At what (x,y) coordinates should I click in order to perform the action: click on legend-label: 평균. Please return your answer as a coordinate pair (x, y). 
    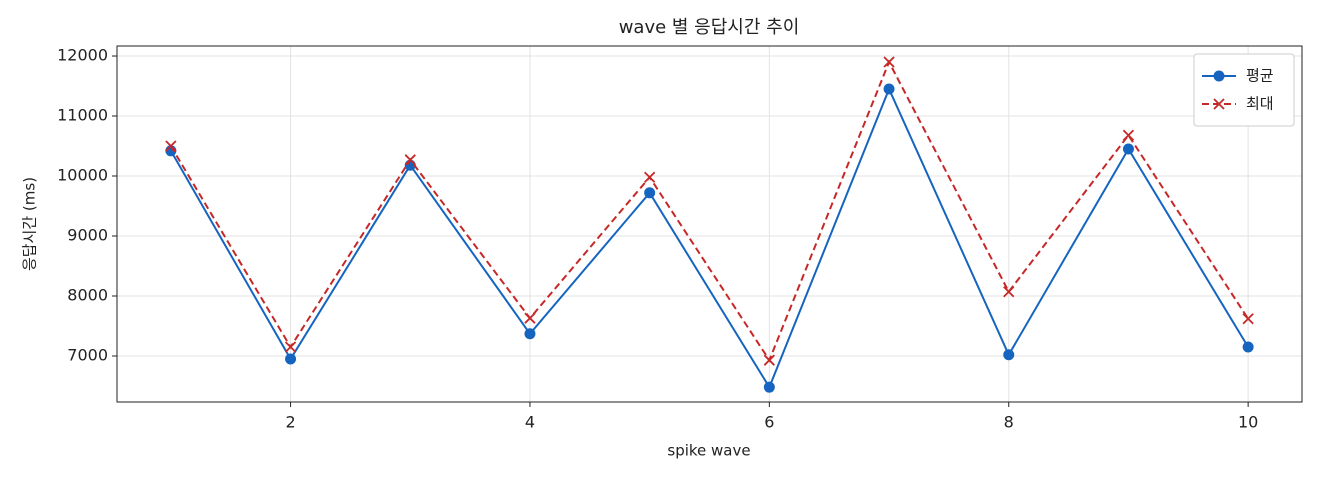
    Looking at the image, I should click on (1260, 76).